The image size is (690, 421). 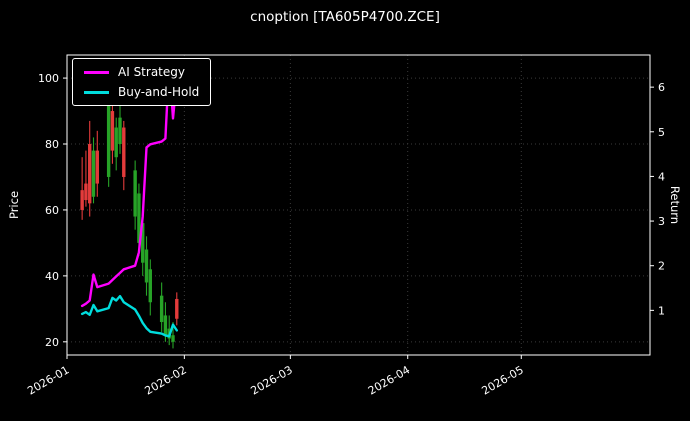 I want to click on left-tick-label: 60, so click(x=52, y=210).